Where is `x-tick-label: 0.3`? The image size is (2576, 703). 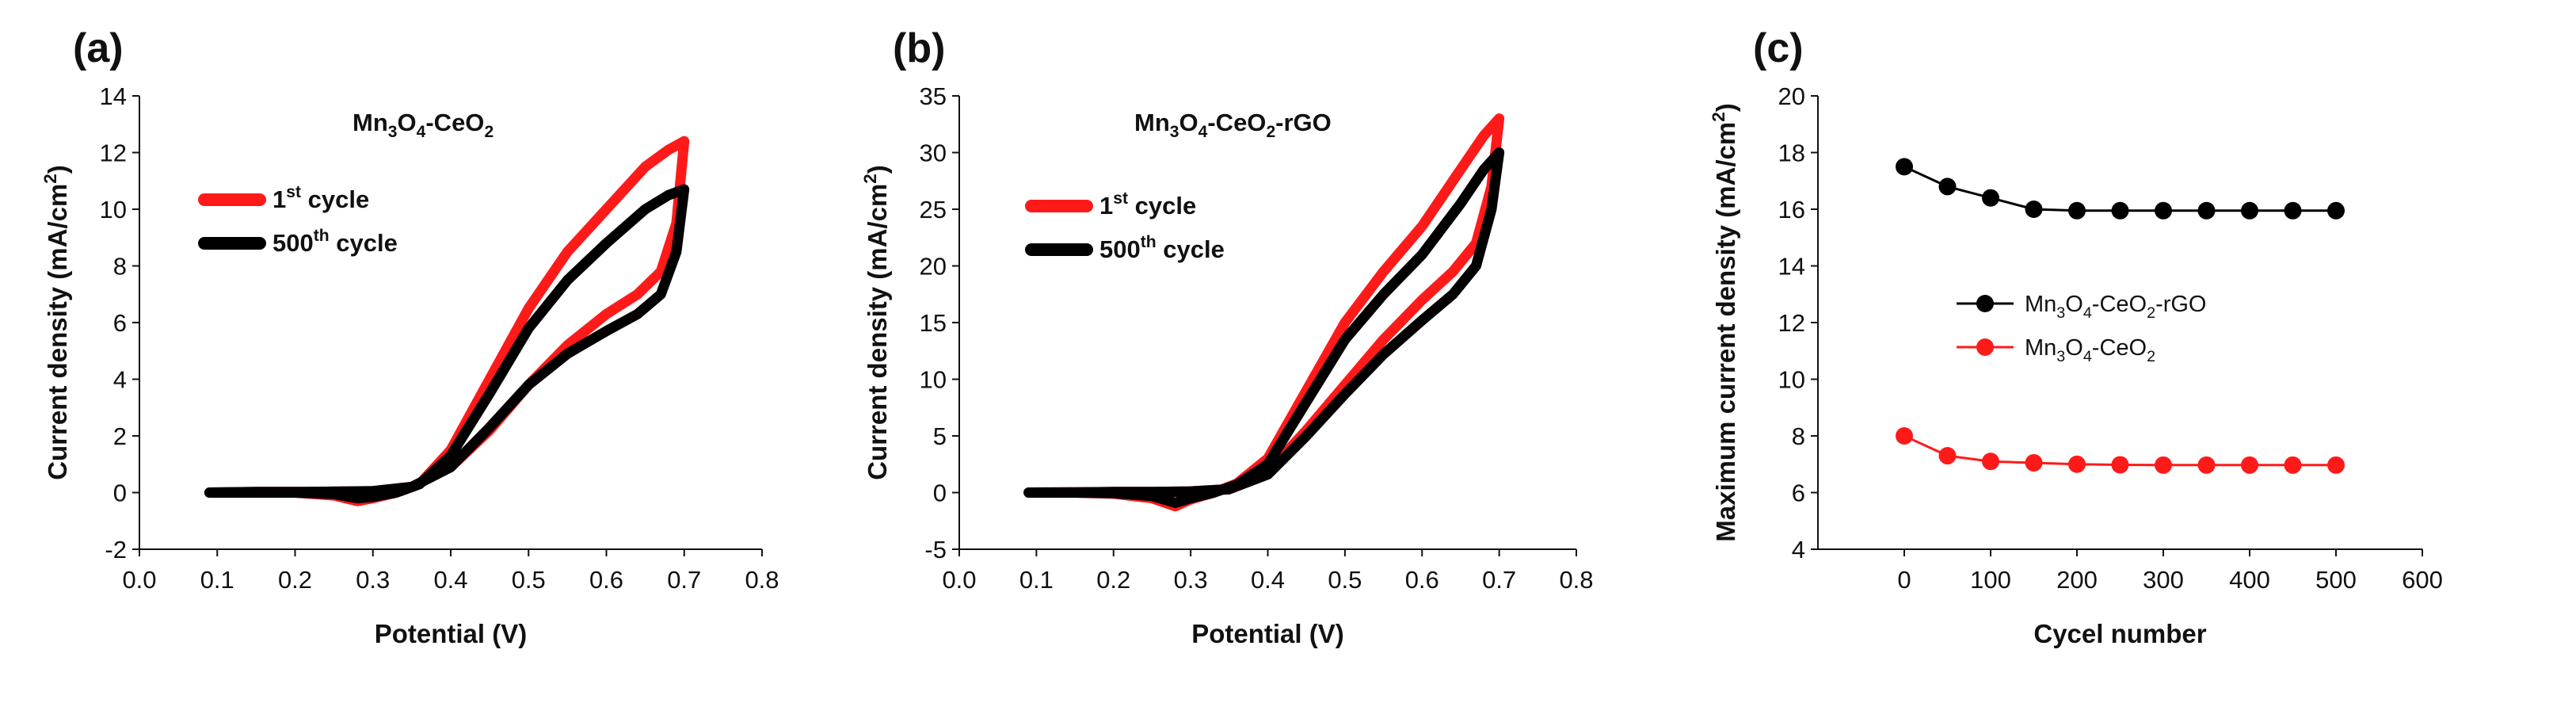 x-tick-label: 0.3 is located at coordinates (373, 580).